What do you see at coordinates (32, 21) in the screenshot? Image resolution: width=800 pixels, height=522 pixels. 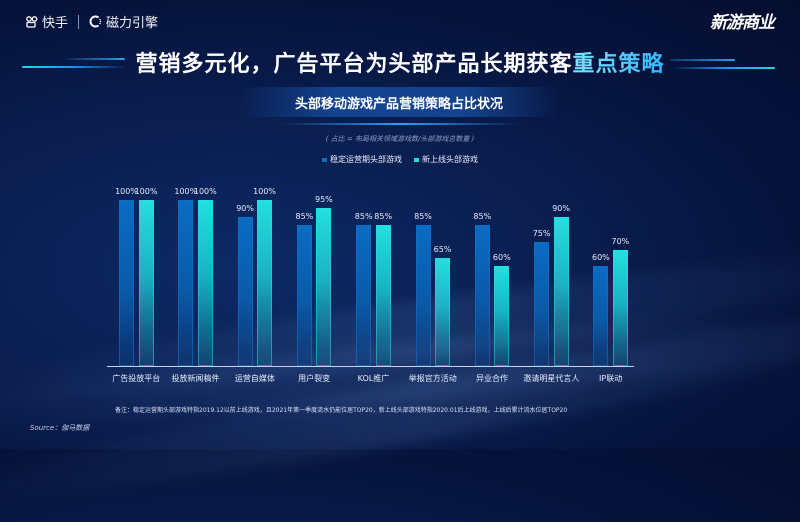 I see `kuaishou-logo-icon` at bounding box center [32, 21].